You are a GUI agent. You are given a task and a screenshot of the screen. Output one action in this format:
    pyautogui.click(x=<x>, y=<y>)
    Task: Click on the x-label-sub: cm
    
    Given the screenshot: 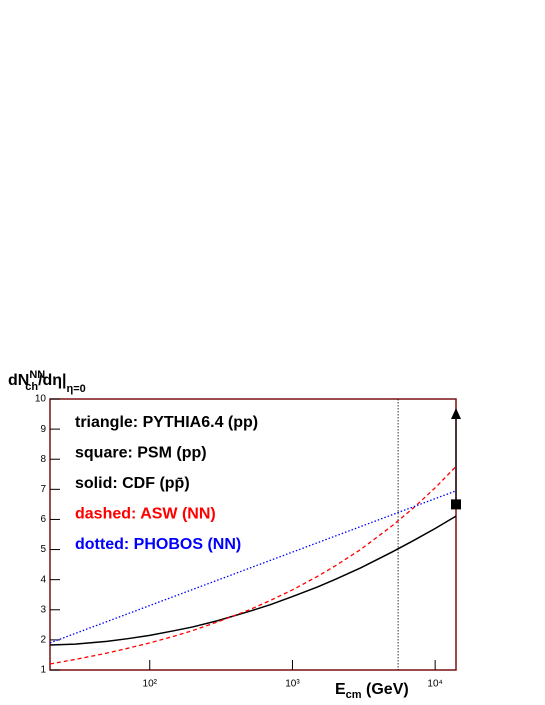 What is the action you would take?
    pyautogui.click(x=354, y=695)
    